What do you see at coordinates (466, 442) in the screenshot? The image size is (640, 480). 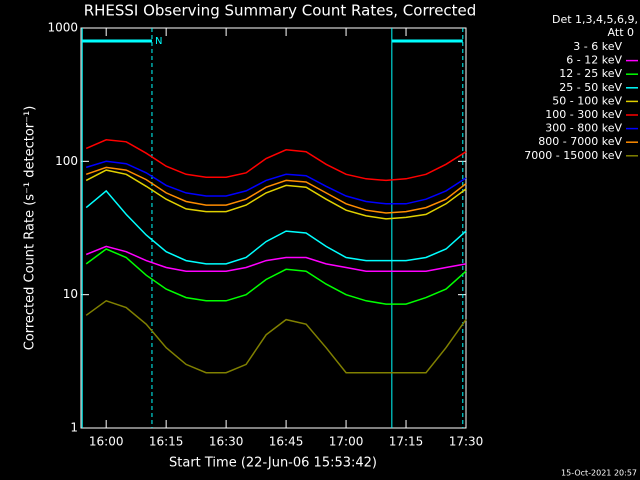 I see `x-tick-label: 17:30` at bounding box center [466, 442].